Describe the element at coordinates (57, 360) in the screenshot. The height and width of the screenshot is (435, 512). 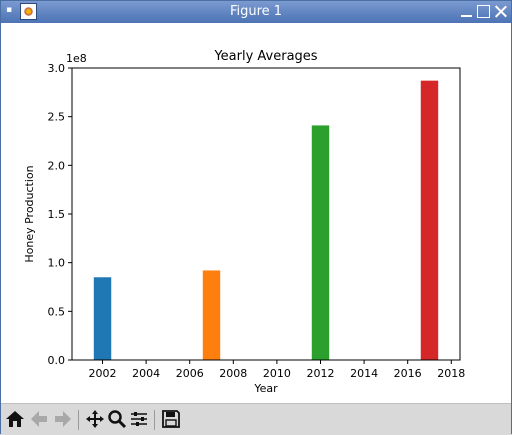
I see `y-tick-label: 0.0` at that location.